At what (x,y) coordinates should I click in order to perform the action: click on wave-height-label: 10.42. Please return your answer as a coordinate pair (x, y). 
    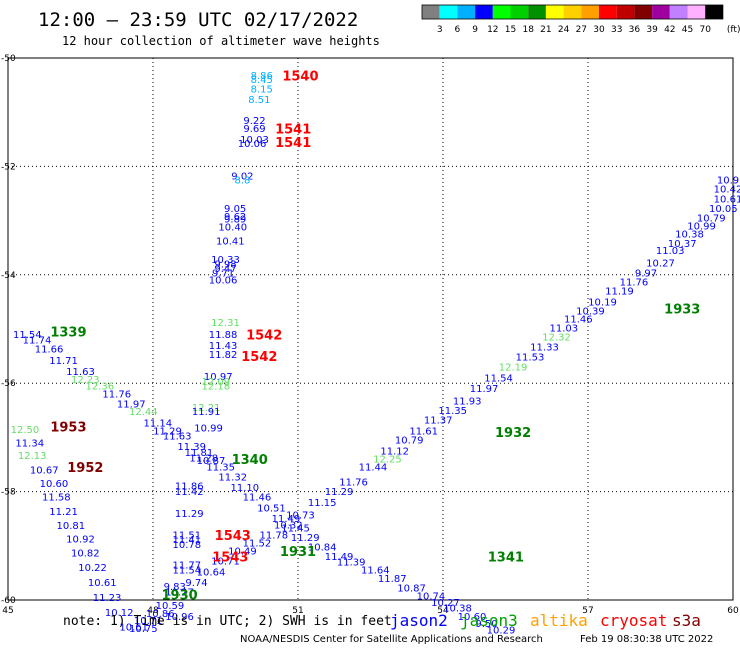
    Looking at the image, I should click on (727, 190).